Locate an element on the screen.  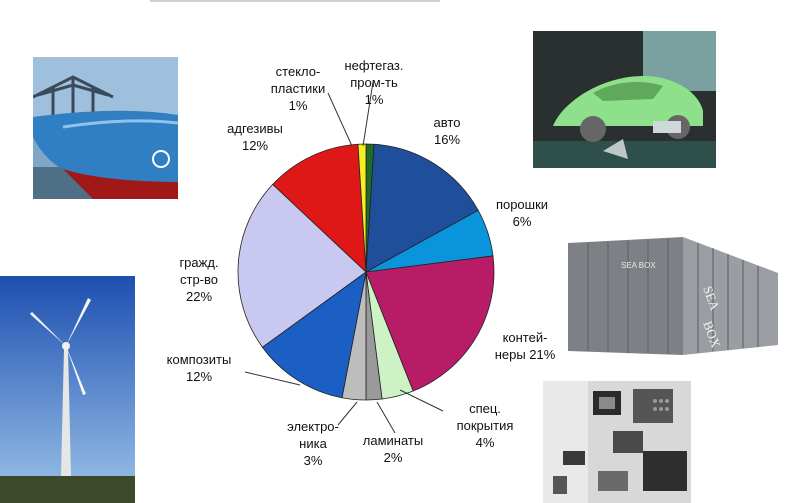
microchips-photo is located at coordinates (617, 442).